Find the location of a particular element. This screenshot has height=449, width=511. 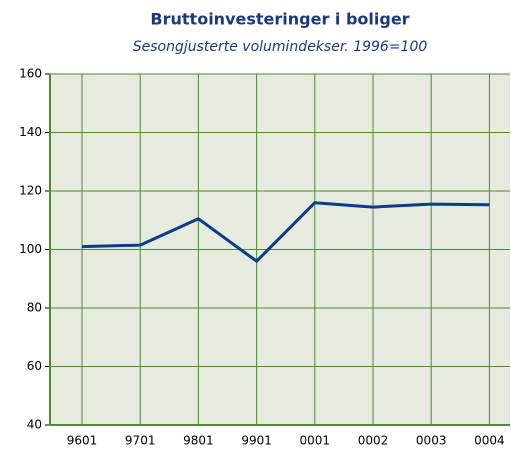

y-tick-label: 160 is located at coordinates (30, 74).